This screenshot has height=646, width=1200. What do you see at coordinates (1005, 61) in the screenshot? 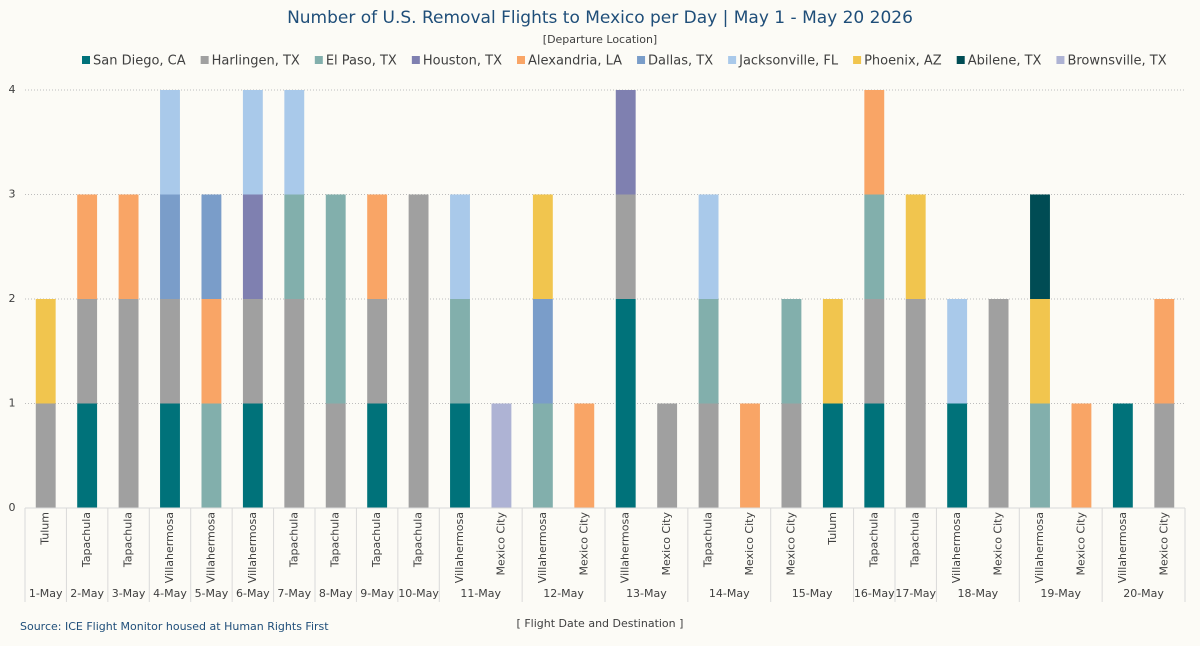
I see `legend-label: Abilene, TX` at bounding box center [1005, 61].